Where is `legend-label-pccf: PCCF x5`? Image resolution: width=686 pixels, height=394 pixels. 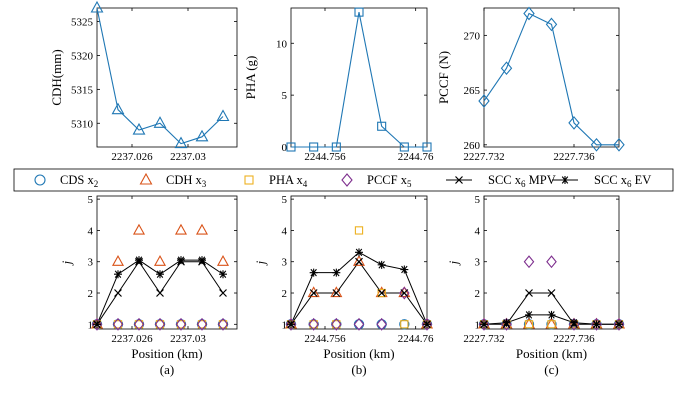 legend-label-pccf: PCCF x5 is located at coordinates (389, 181).